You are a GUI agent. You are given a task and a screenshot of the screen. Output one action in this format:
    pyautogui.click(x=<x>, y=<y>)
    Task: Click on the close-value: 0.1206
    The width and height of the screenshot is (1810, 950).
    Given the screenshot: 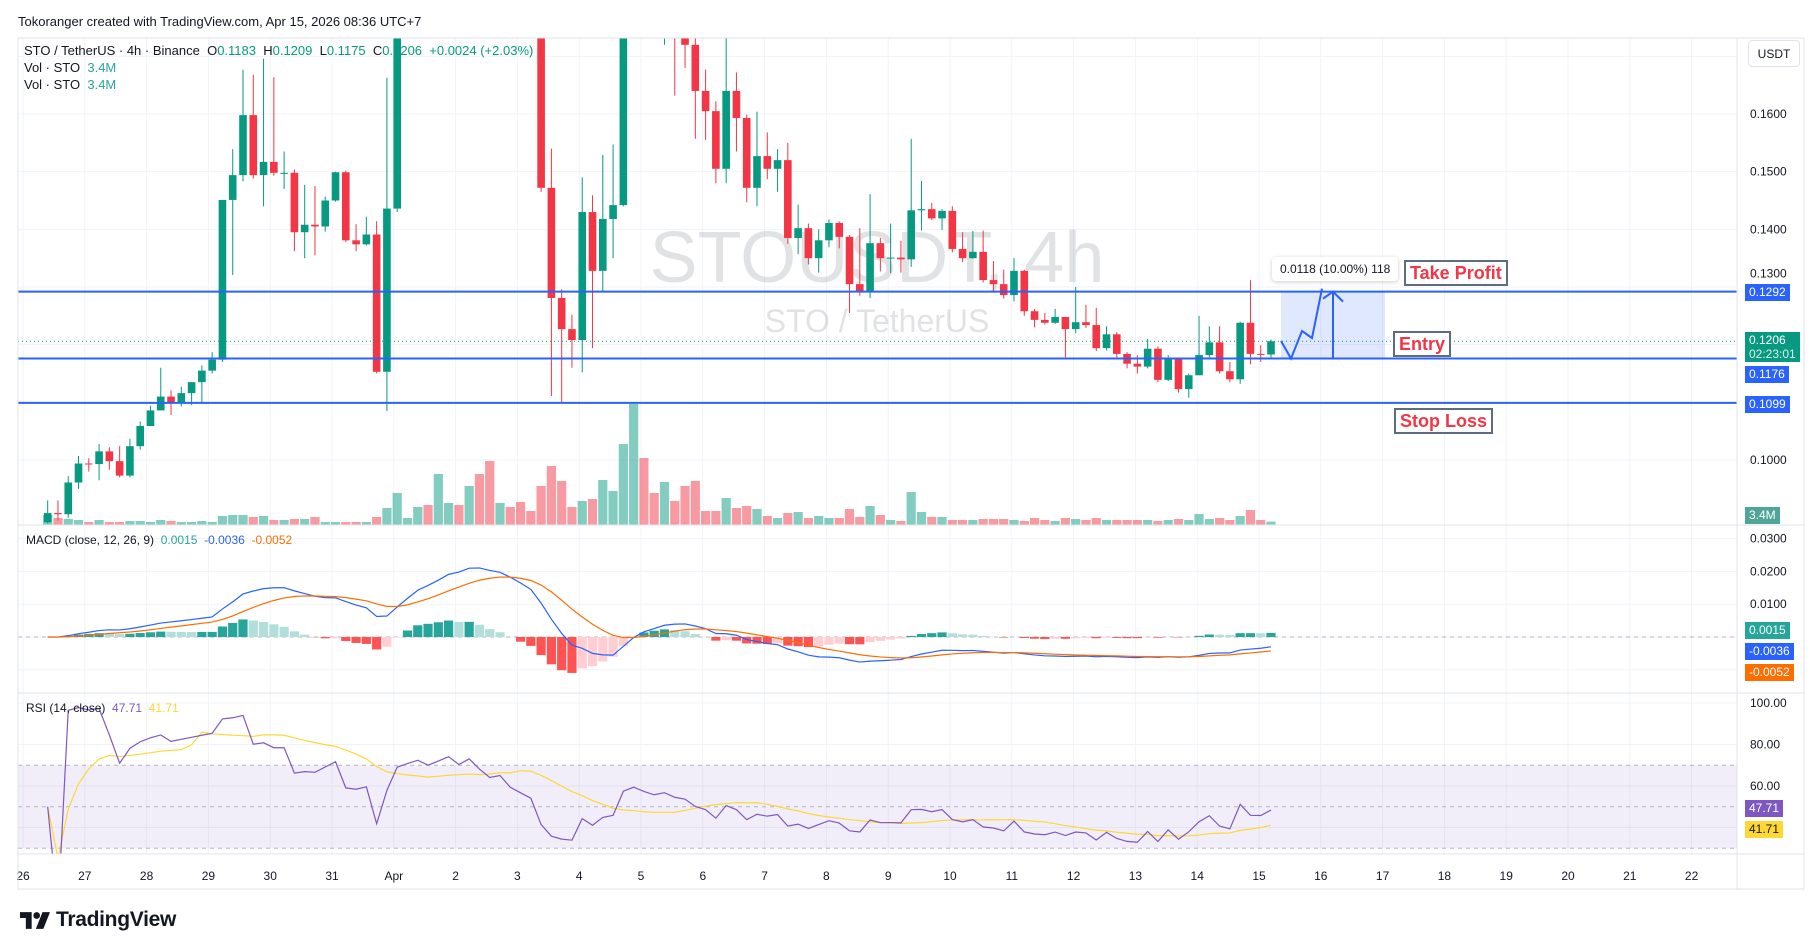 What is the action you would take?
    pyautogui.click(x=402, y=50)
    